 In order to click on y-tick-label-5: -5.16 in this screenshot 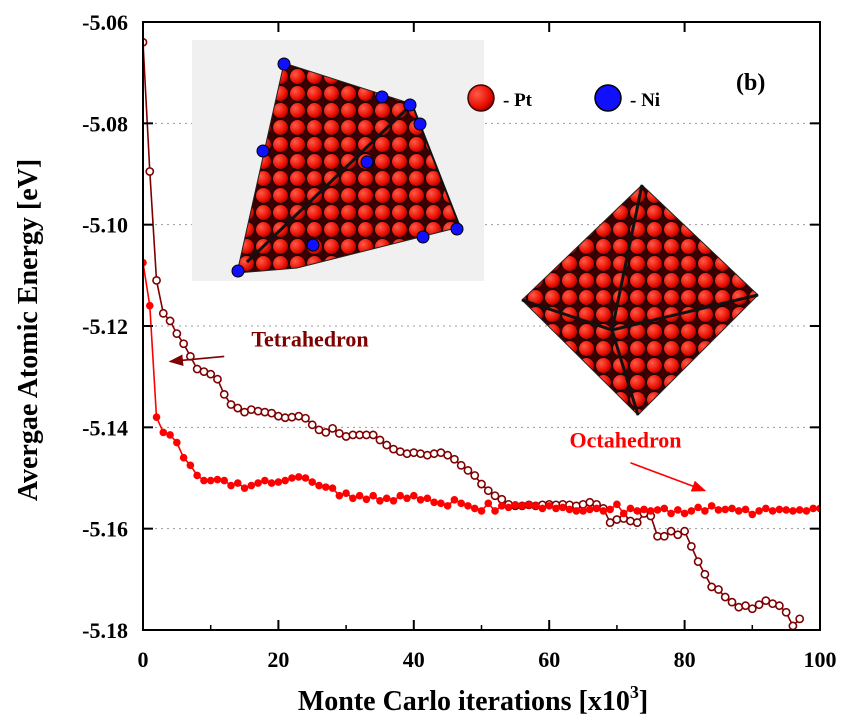, I will do `click(105, 529)`.